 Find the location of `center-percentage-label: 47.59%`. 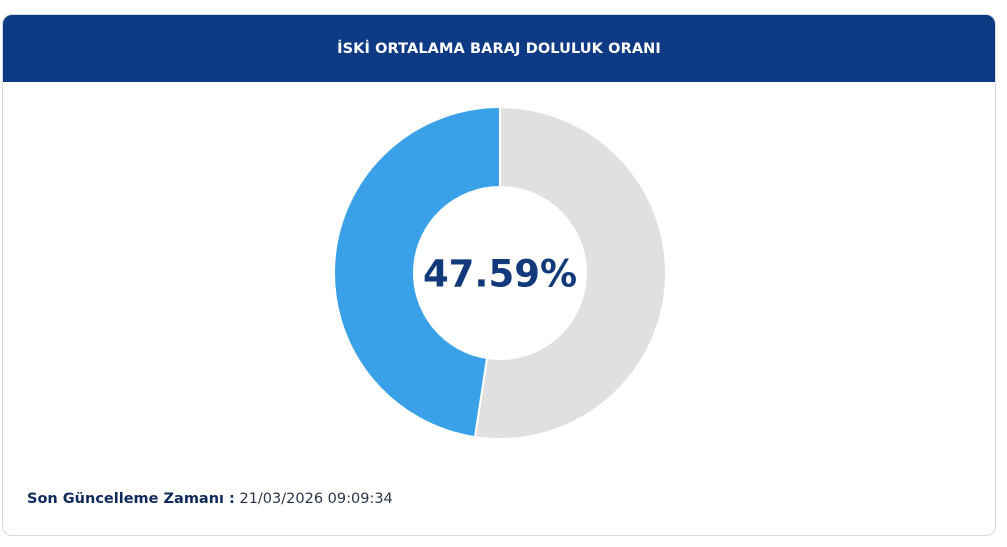

center-percentage-label: 47.59% is located at coordinates (500, 274).